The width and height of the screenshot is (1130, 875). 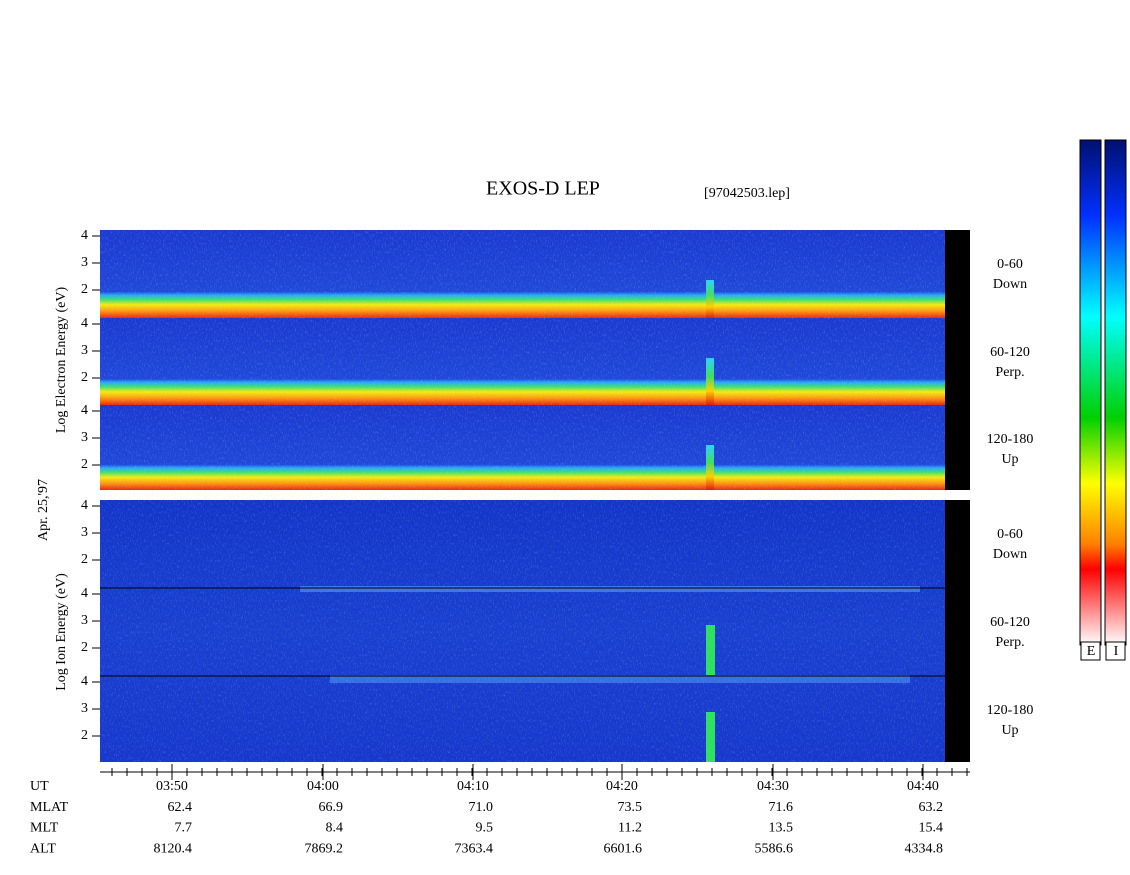 What do you see at coordinates (481, 807) in the screenshot?
I see `ephemeris-value: 71.0` at bounding box center [481, 807].